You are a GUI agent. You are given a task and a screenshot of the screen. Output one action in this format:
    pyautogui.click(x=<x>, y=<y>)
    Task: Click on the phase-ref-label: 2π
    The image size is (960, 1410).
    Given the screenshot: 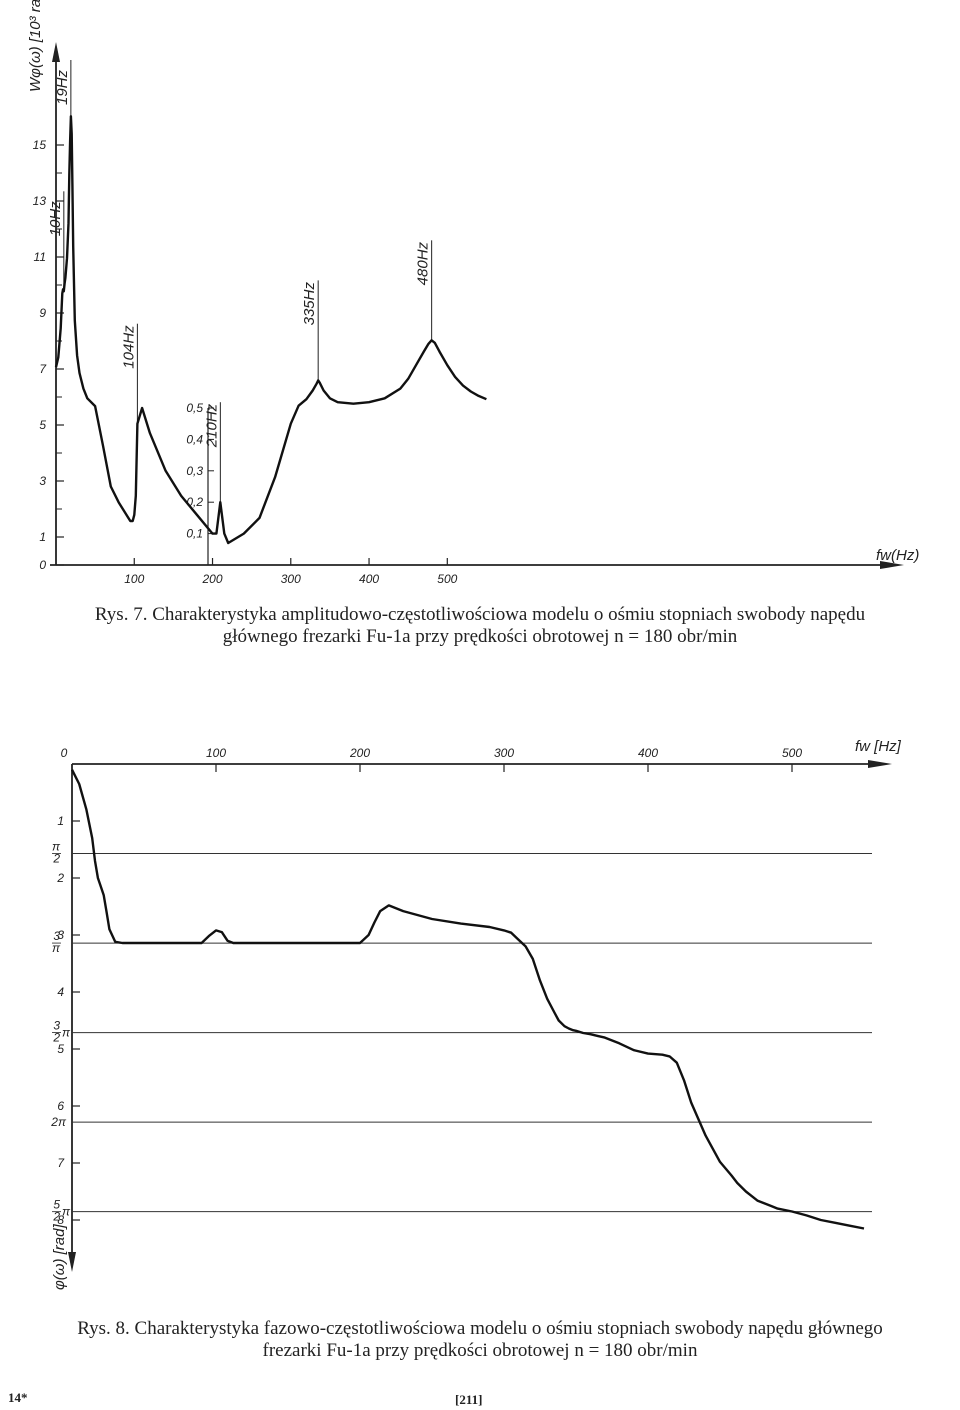 What is the action you would take?
    pyautogui.click(x=58, y=1122)
    